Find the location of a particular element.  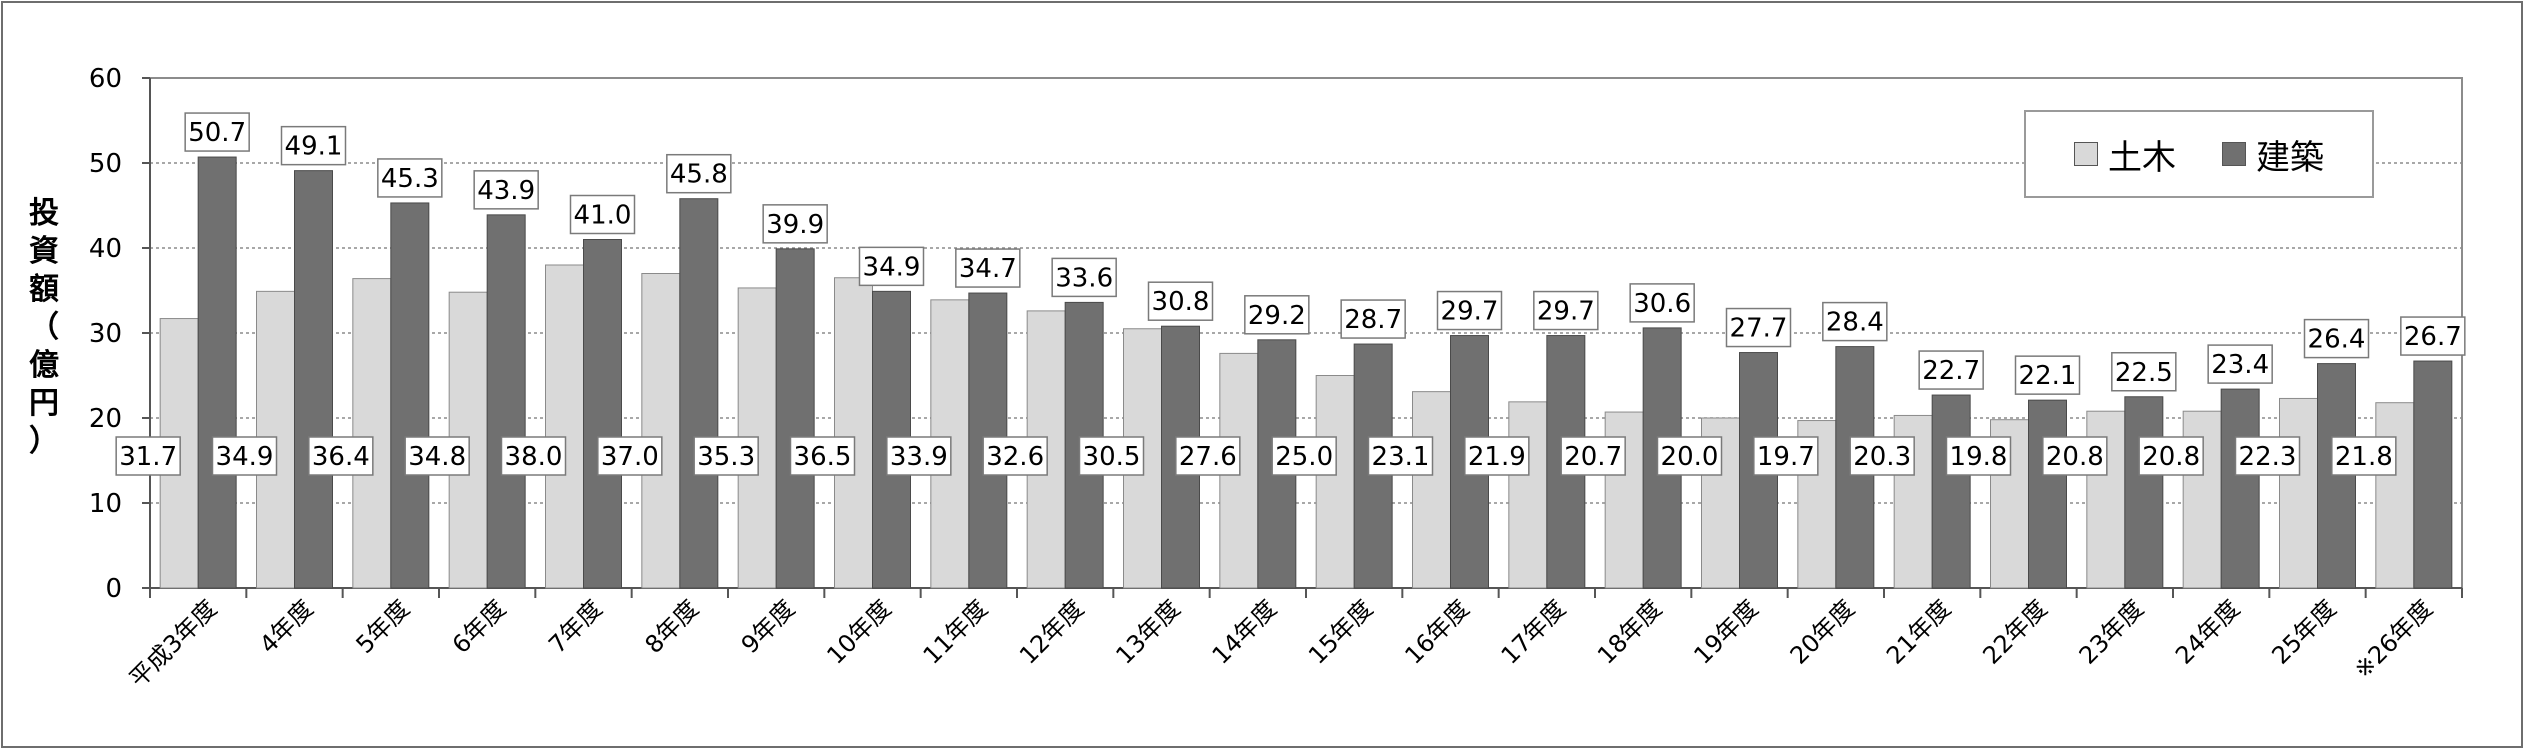

x-category-label: 10年度 is located at coordinates (858, 631).